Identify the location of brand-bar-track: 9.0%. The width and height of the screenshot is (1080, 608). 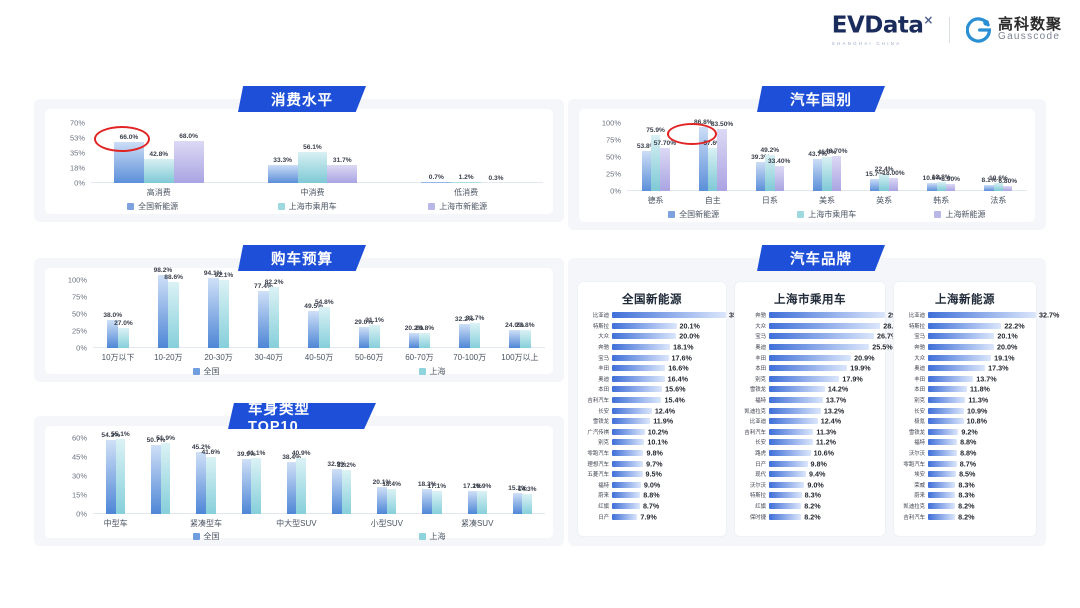
(827, 484).